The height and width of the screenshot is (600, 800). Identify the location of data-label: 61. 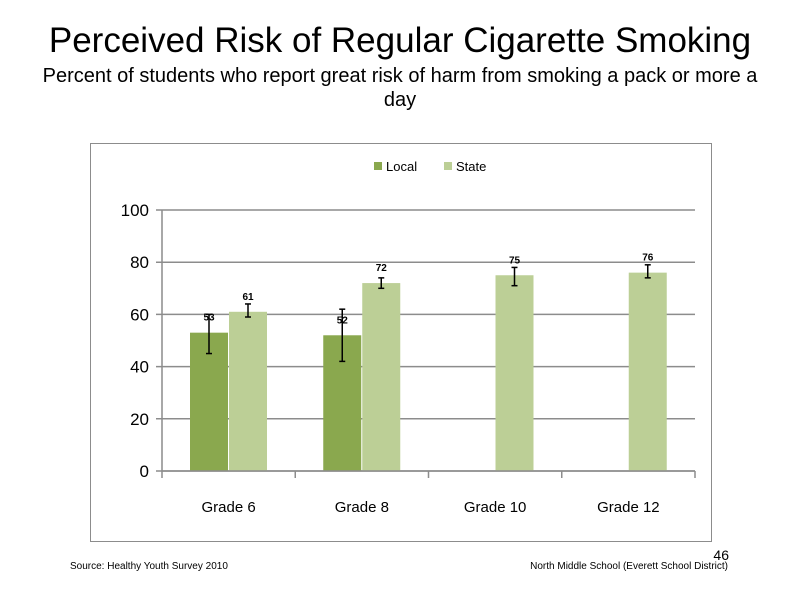
(248, 297).